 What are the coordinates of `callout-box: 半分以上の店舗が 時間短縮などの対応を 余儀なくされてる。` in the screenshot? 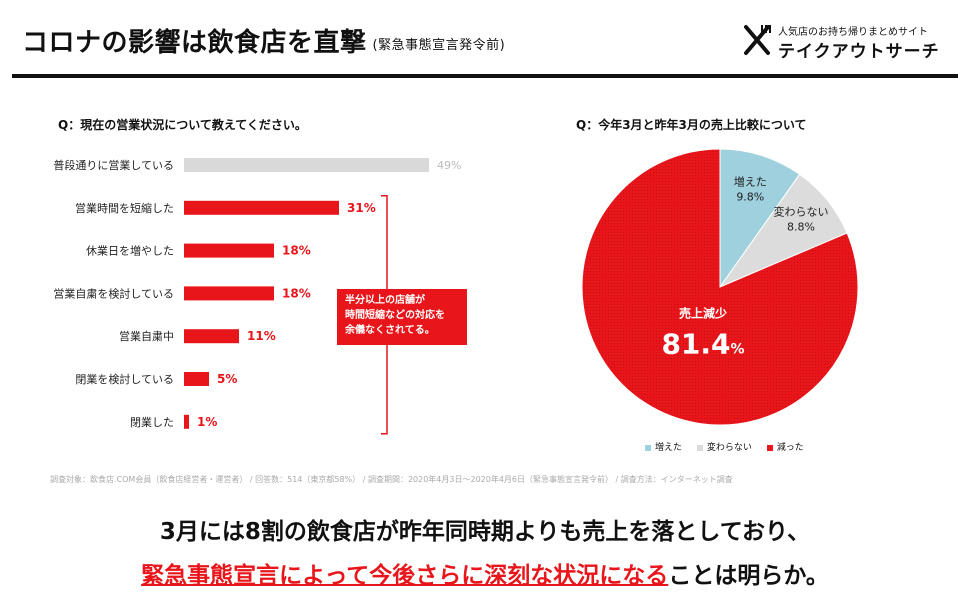 It's located at (402, 317).